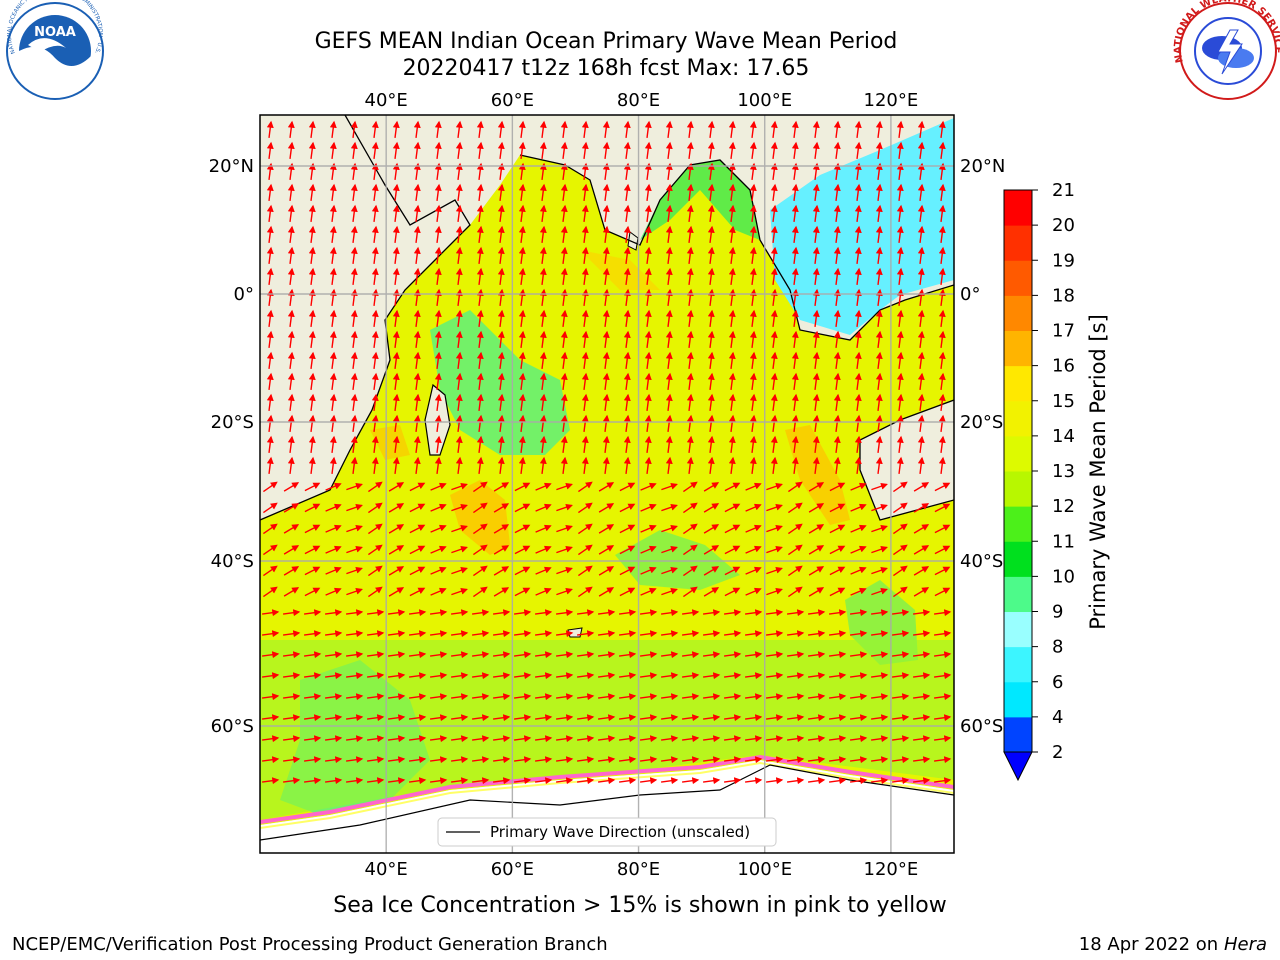 The image size is (1280, 960). Describe the element at coordinates (1057, 647) in the screenshot. I see `colorbar-tick-label: 8` at that location.